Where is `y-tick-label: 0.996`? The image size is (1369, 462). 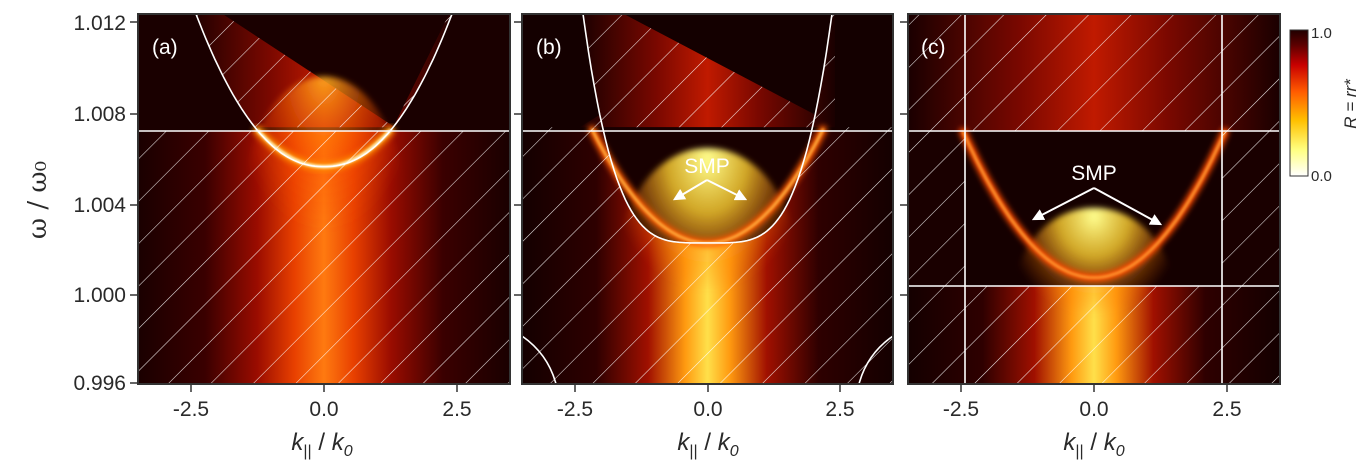 y-tick-label: 0.996 is located at coordinates (99, 383).